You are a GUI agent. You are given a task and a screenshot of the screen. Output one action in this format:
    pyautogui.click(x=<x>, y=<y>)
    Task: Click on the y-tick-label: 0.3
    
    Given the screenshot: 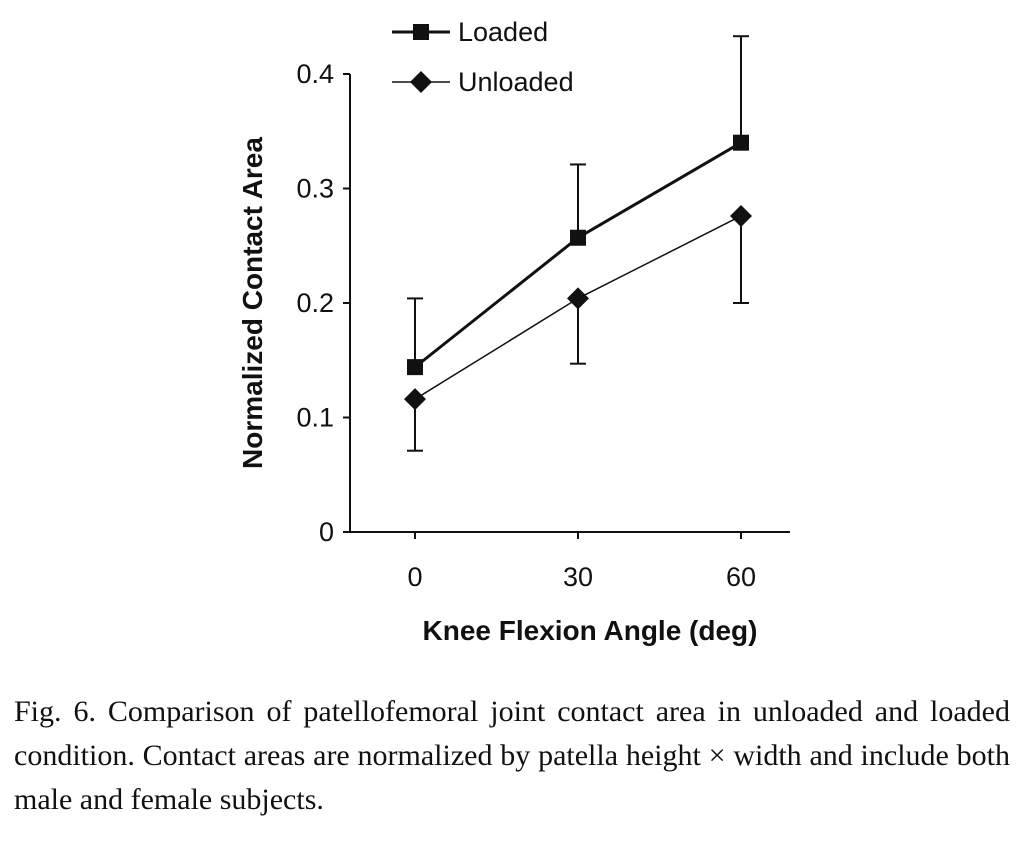 What is the action you would take?
    pyautogui.click(x=315, y=189)
    